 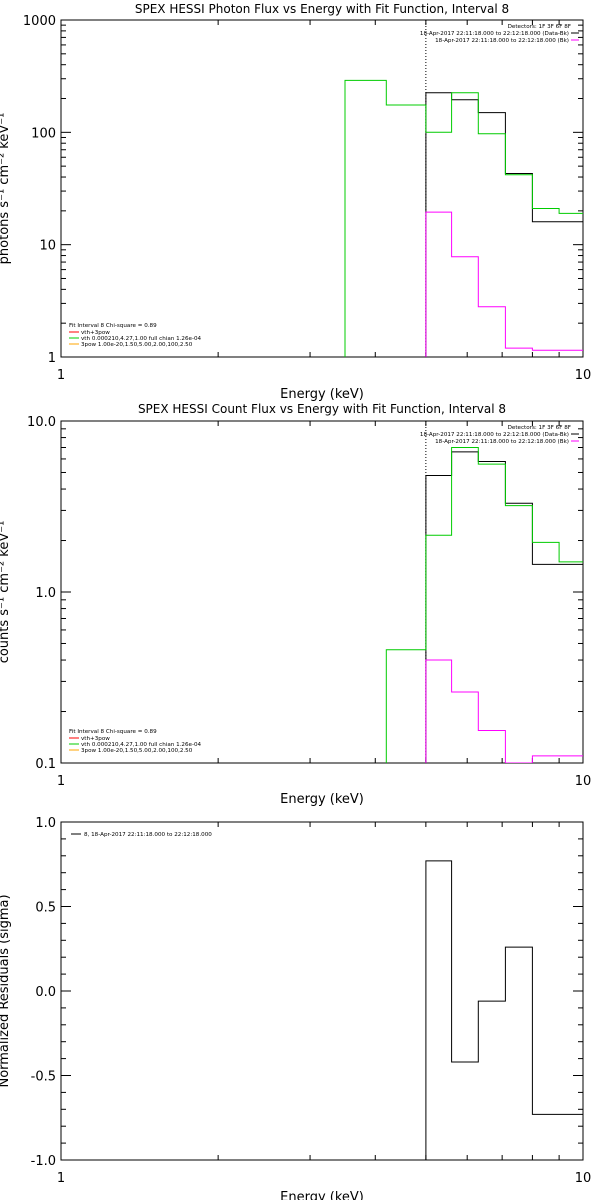 What do you see at coordinates (45, 908) in the screenshot?
I see `y-tick-label: 0.5` at bounding box center [45, 908].